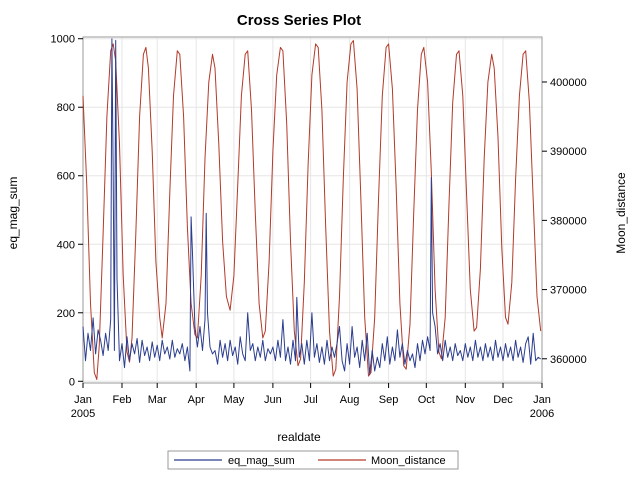 This screenshot has height=480, width=640. Describe the element at coordinates (66, 177) in the screenshot. I see `y-left-tick-label: 600` at that location.